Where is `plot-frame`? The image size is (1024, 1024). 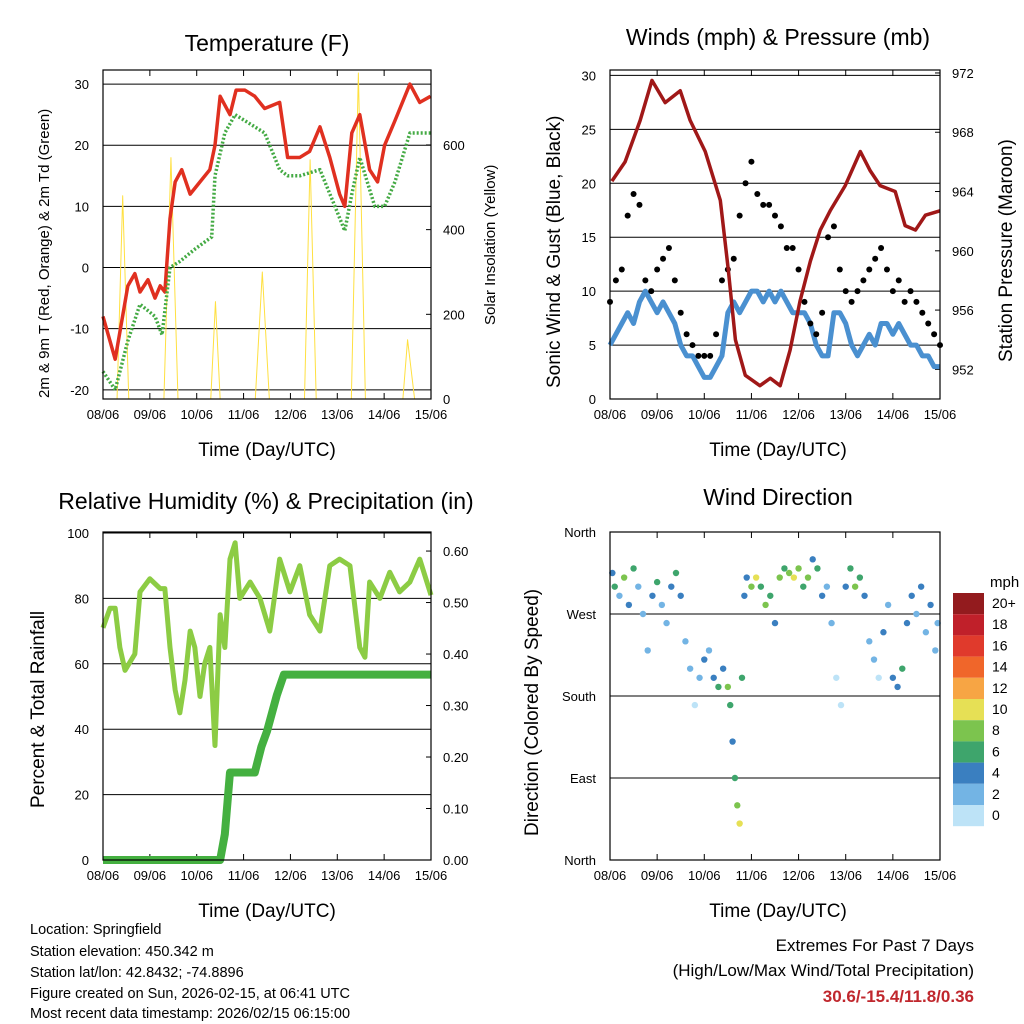 plot-frame is located at coordinates (775, 696).